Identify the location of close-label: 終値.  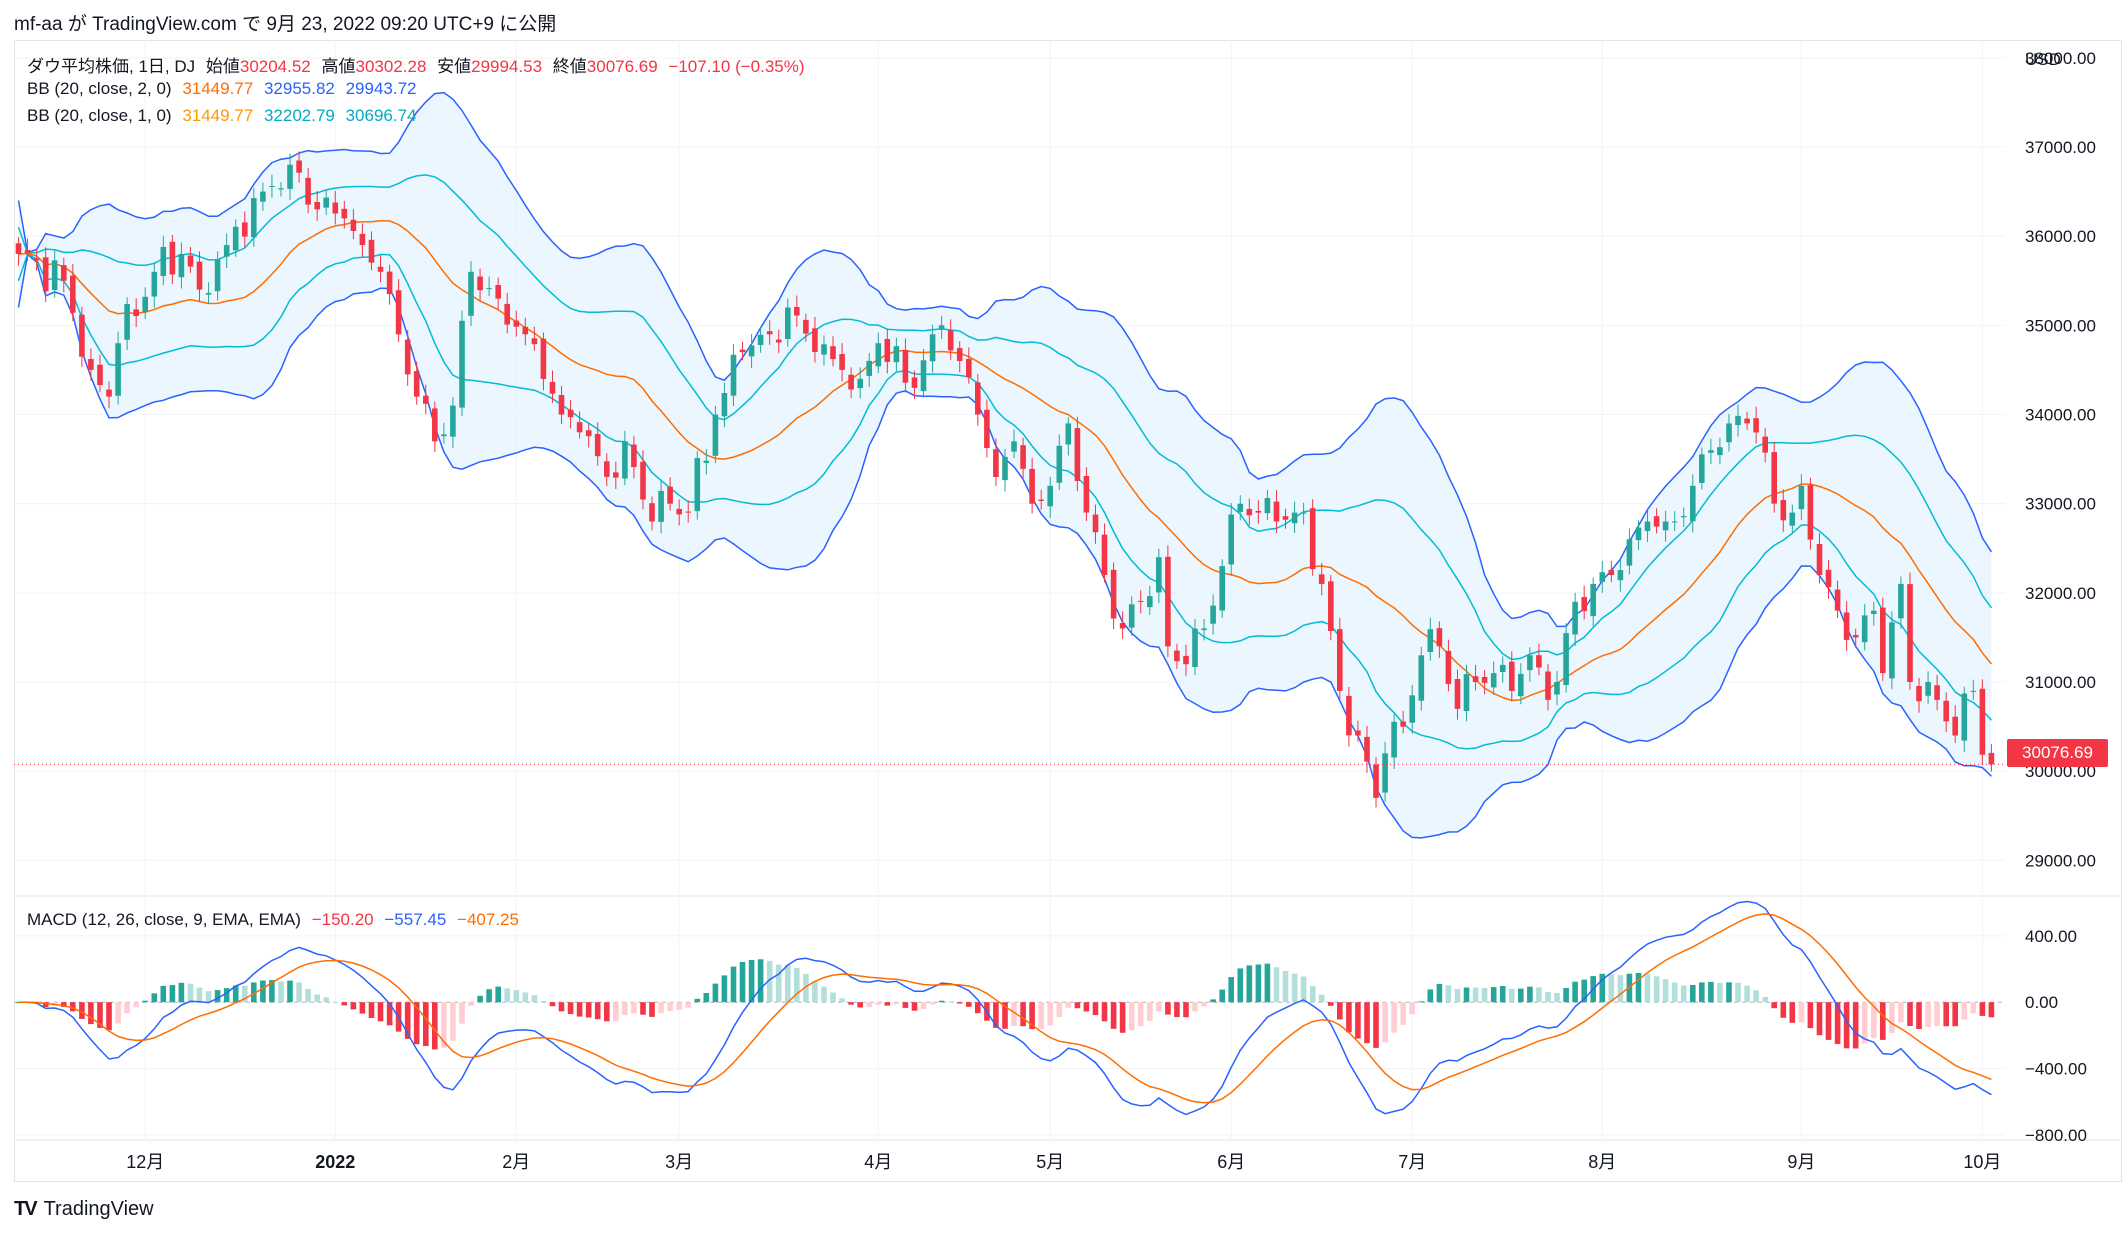
(569, 66).